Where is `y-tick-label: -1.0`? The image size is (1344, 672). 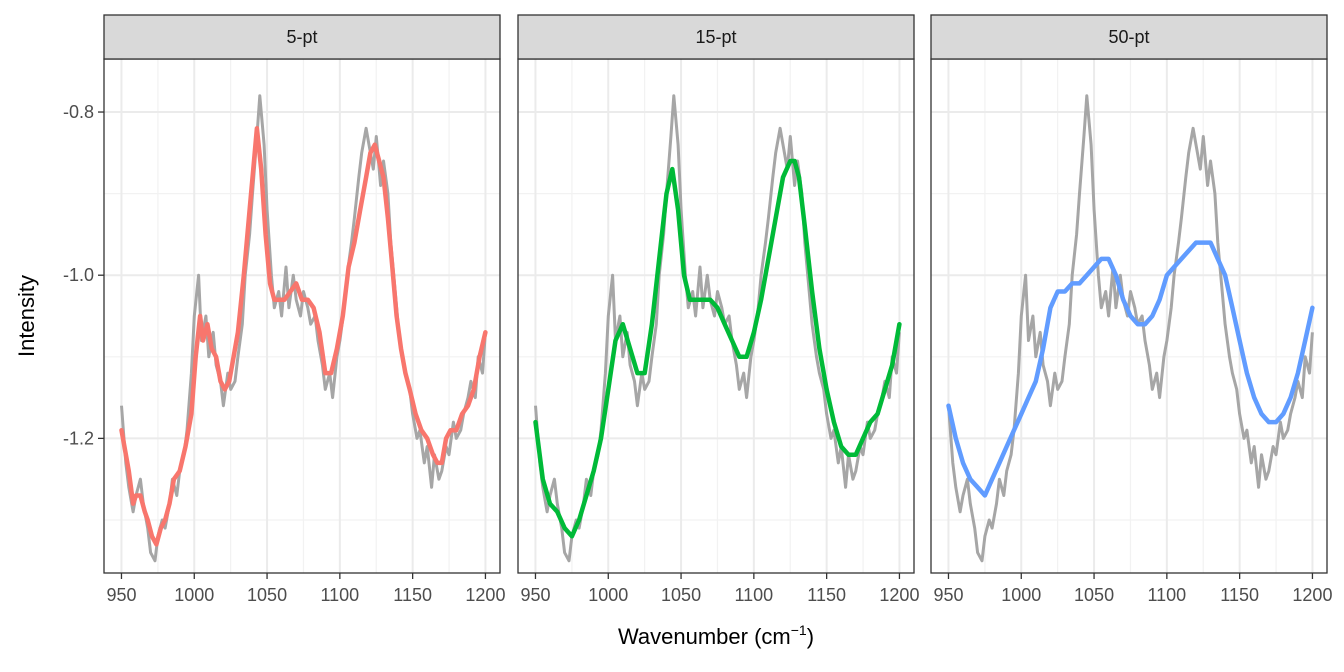
y-tick-label: -1.0 is located at coordinates (78, 275).